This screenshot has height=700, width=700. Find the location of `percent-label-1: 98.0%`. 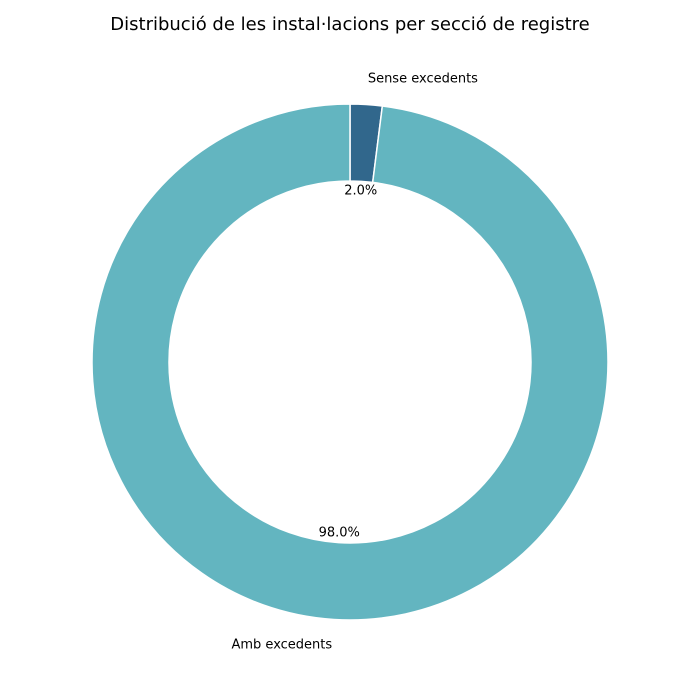

percent-label-1: 98.0% is located at coordinates (339, 532).